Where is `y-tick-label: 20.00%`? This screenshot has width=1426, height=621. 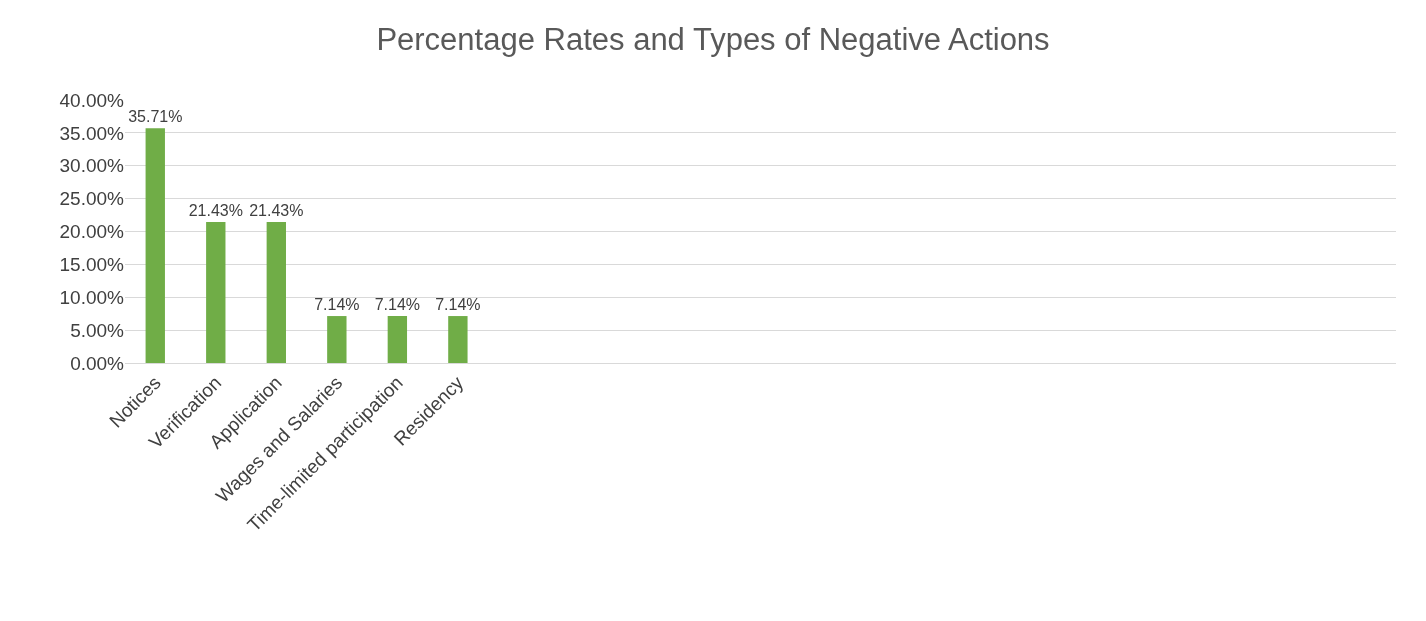
y-tick-label: 20.00% is located at coordinates (92, 232).